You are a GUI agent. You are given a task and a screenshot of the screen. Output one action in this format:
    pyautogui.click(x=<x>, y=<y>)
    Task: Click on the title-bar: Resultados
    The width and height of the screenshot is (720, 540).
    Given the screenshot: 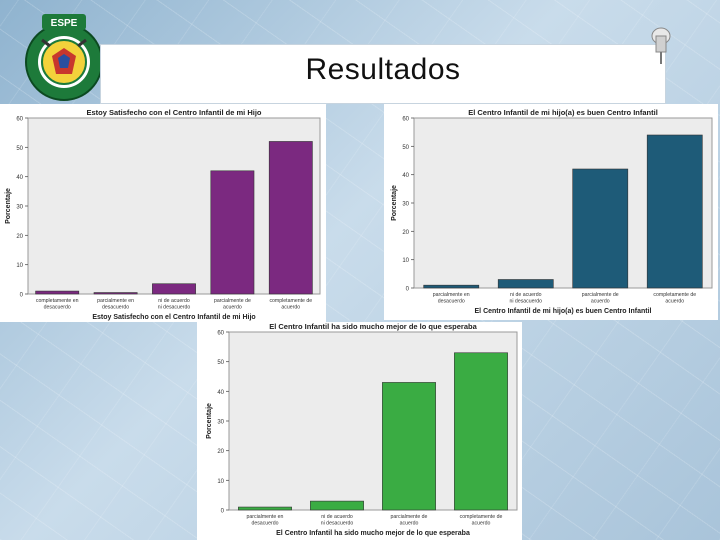 What is the action you would take?
    pyautogui.click(x=383, y=74)
    